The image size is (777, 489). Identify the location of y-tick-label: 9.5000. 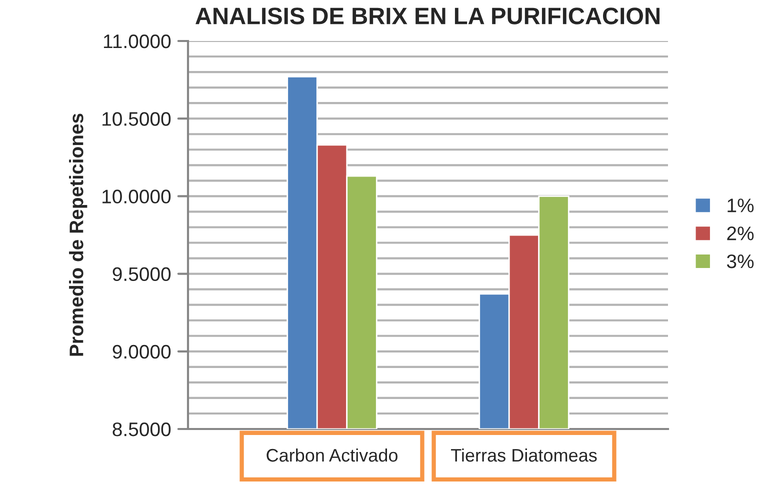
(141, 274).